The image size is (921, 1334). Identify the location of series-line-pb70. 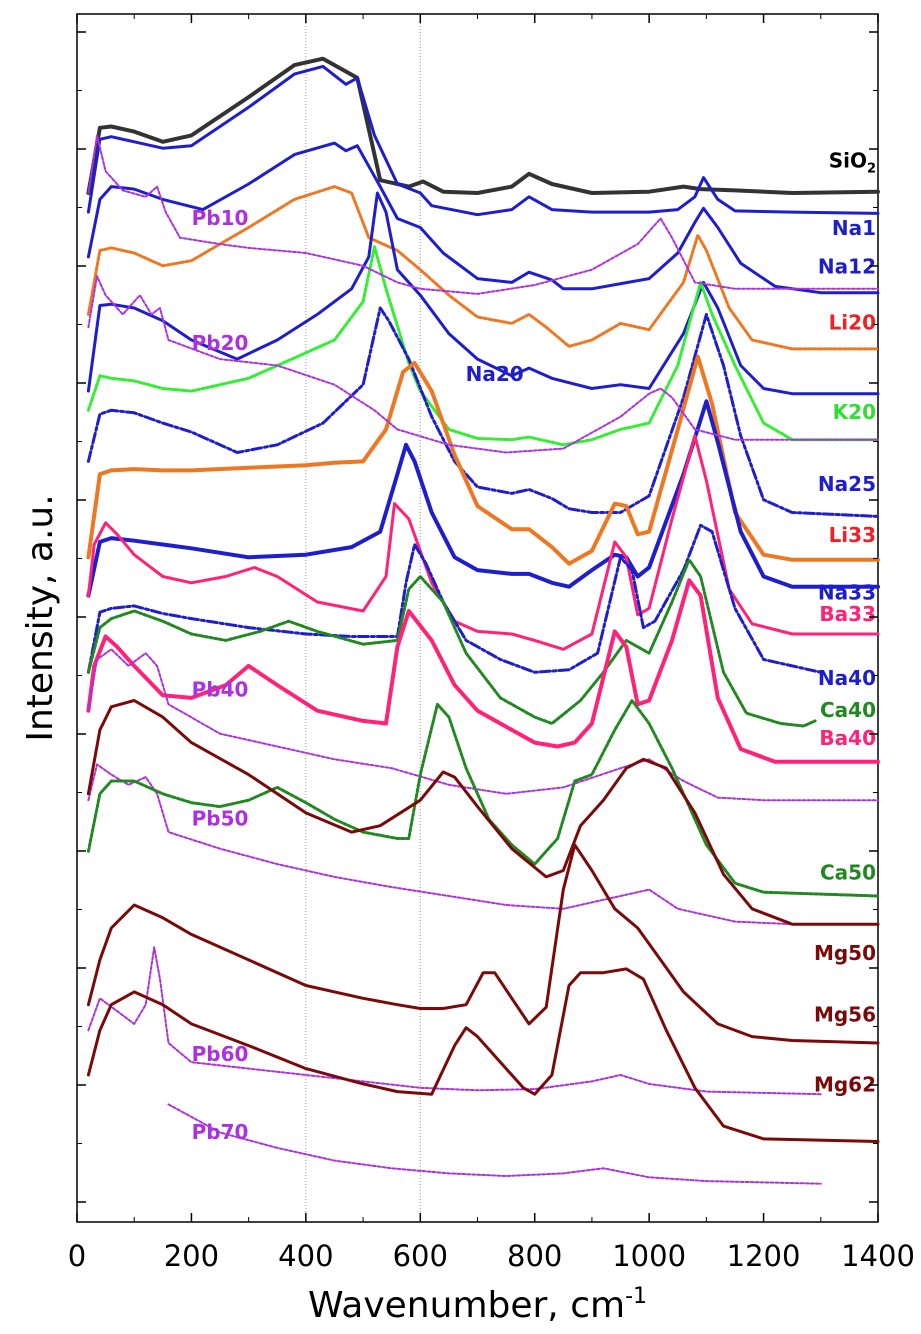
(494, 1144).